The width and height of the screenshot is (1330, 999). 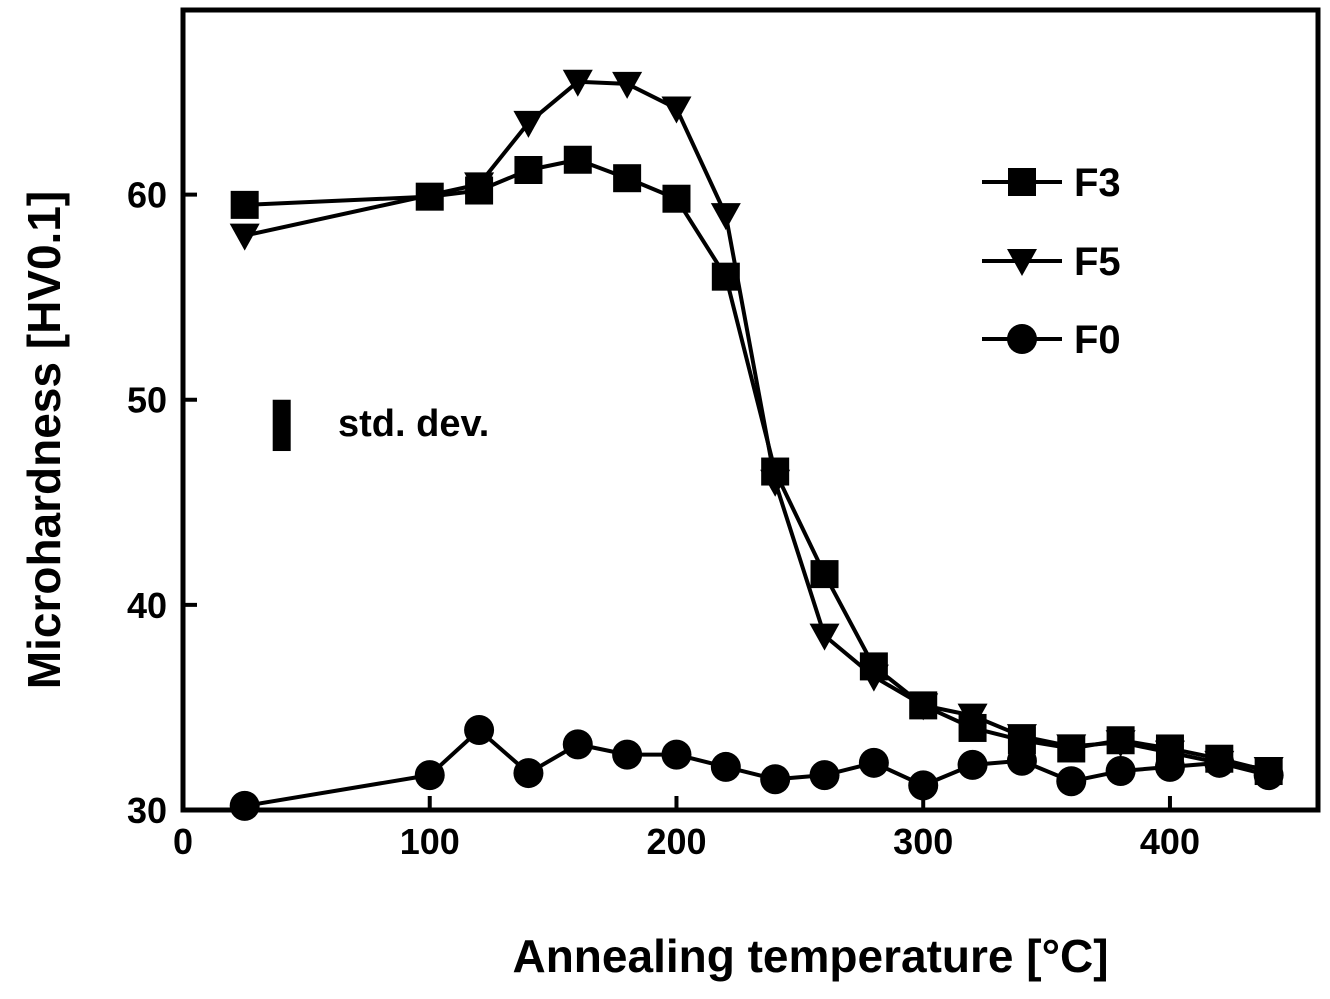 I want to click on std-dev-annotation: std. dev., so click(x=380, y=425).